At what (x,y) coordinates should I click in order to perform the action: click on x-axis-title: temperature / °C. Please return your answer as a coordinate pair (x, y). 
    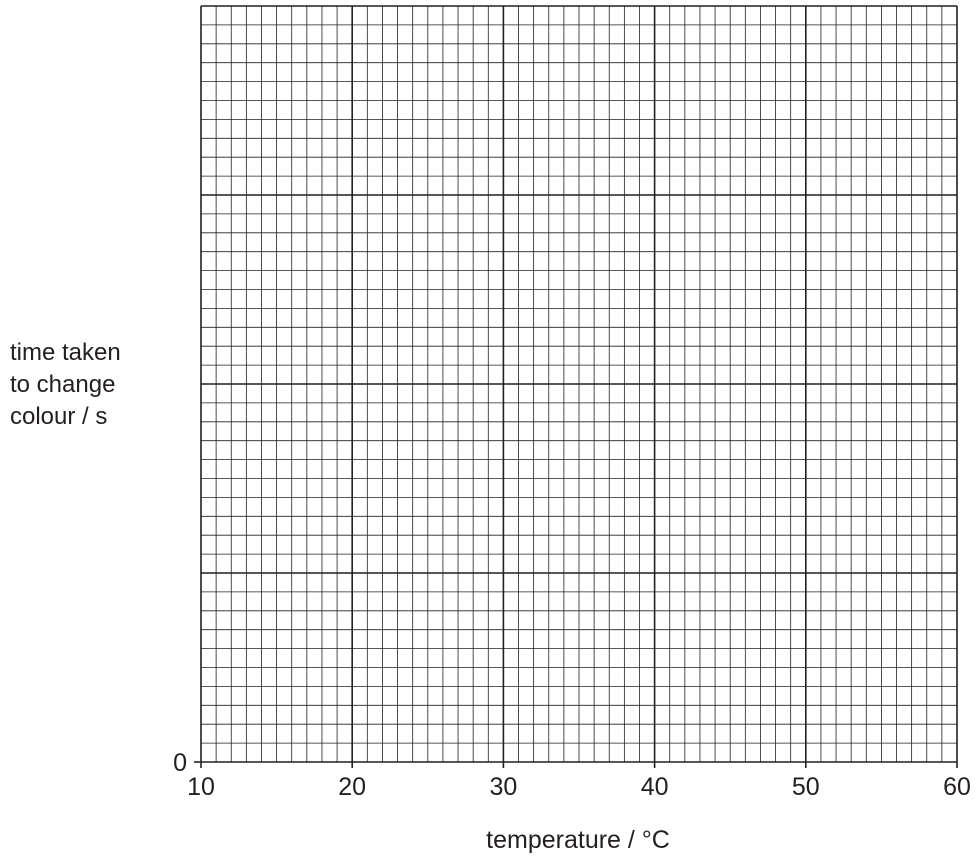
    Looking at the image, I should click on (578, 840).